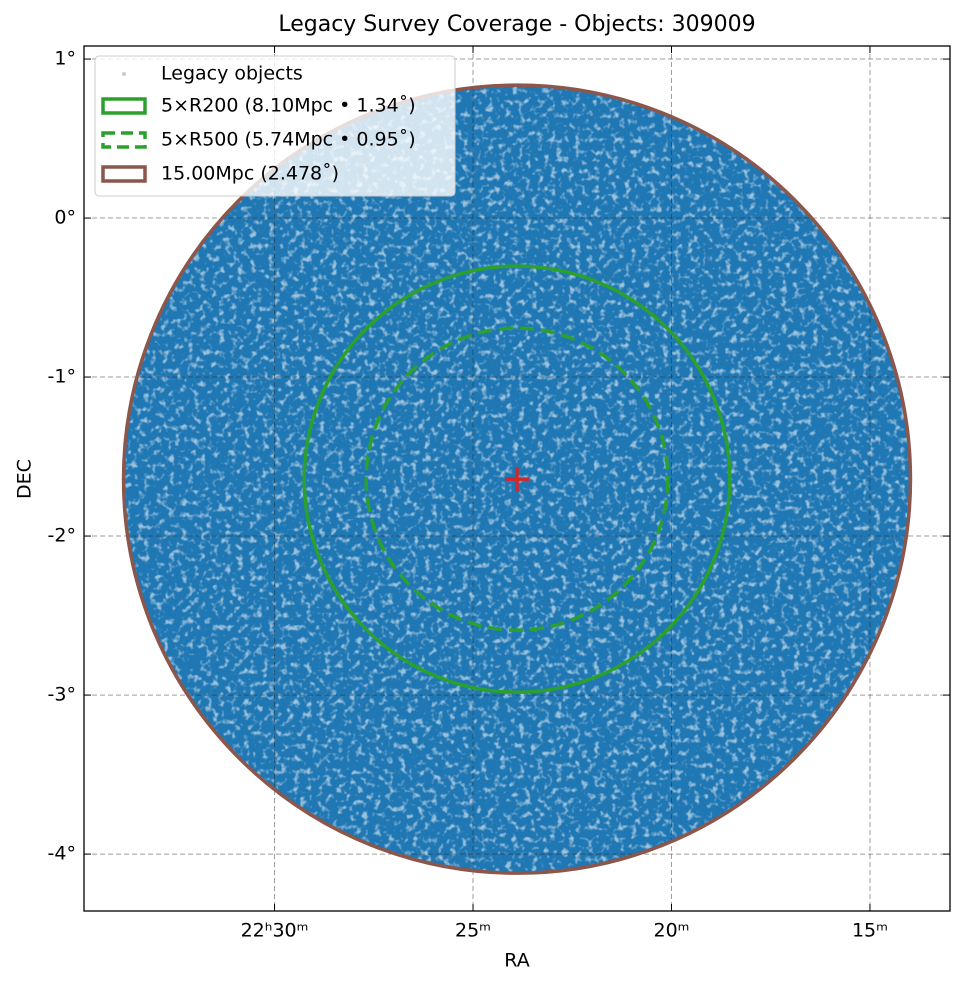  Describe the element at coordinates (516, 961) in the screenshot. I see `x-axis-label: RA` at that location.